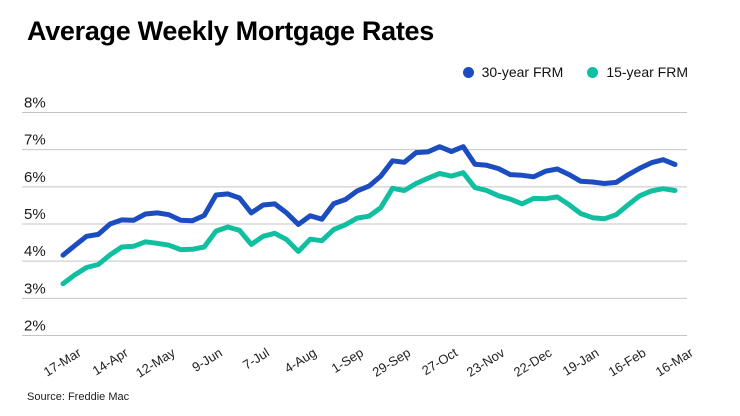  I want to click on legend-item-30-year: 30-year FRM, so click(513, 72).